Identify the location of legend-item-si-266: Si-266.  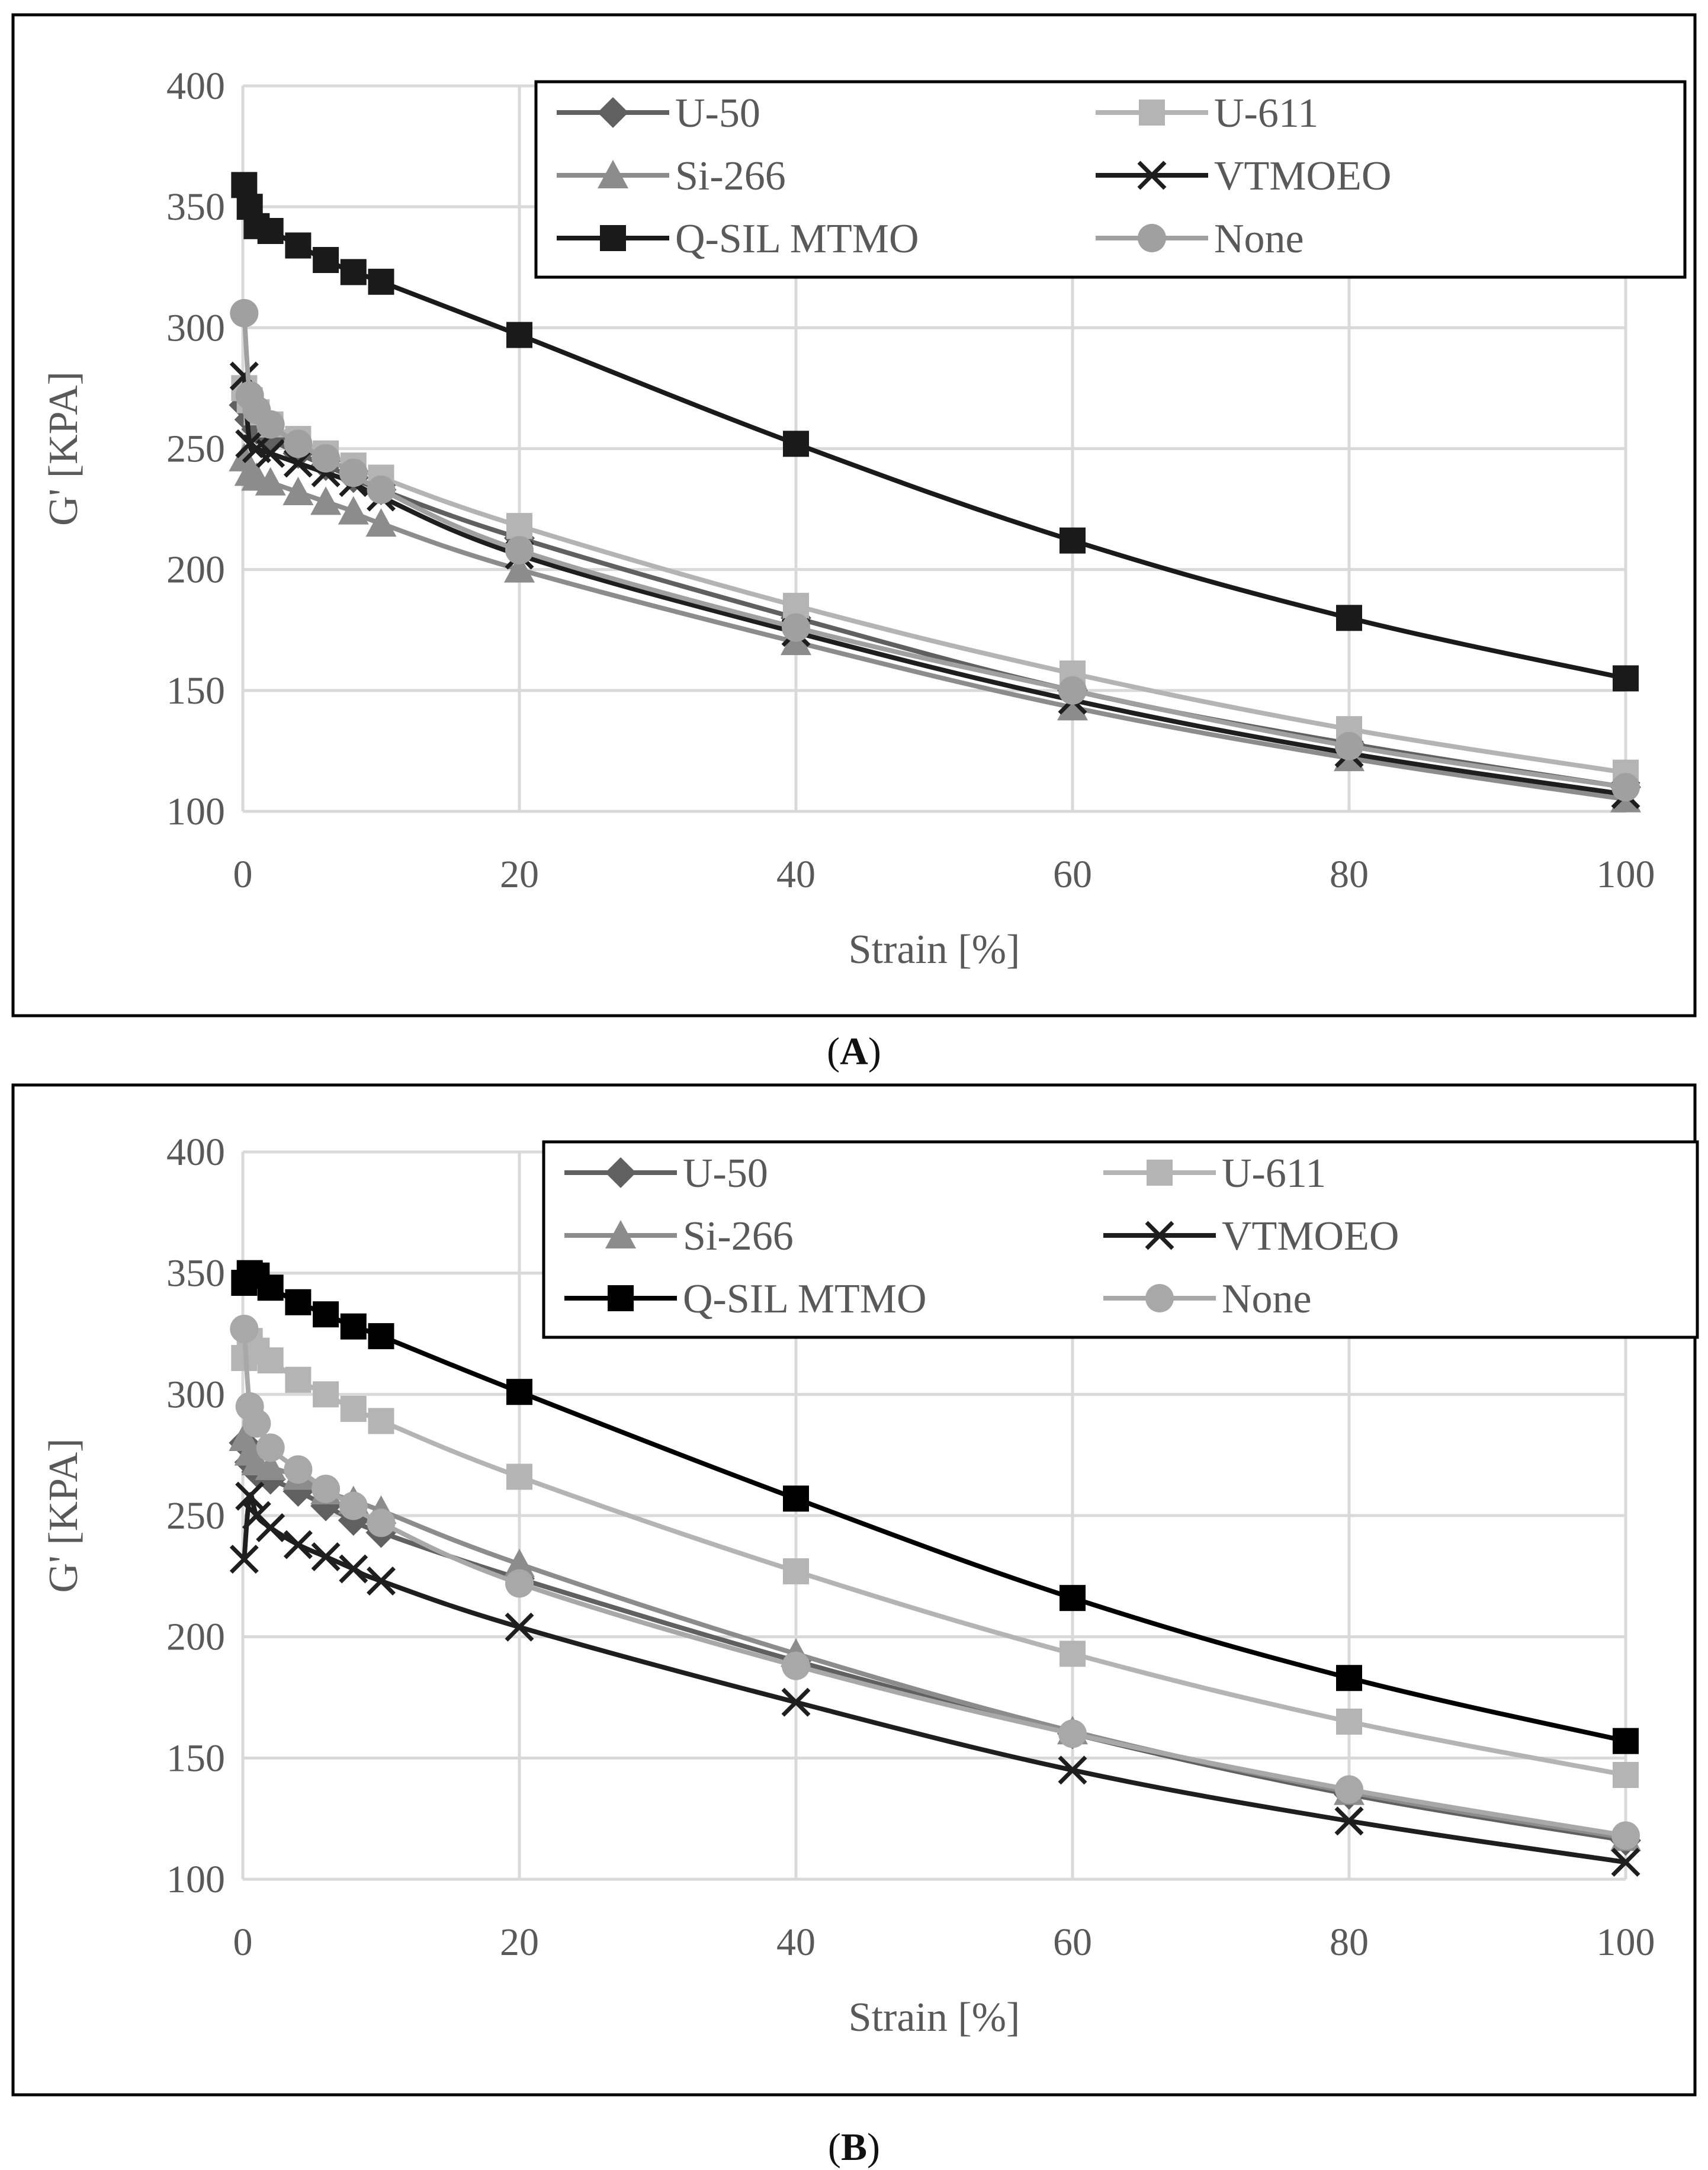
(679, 1236).